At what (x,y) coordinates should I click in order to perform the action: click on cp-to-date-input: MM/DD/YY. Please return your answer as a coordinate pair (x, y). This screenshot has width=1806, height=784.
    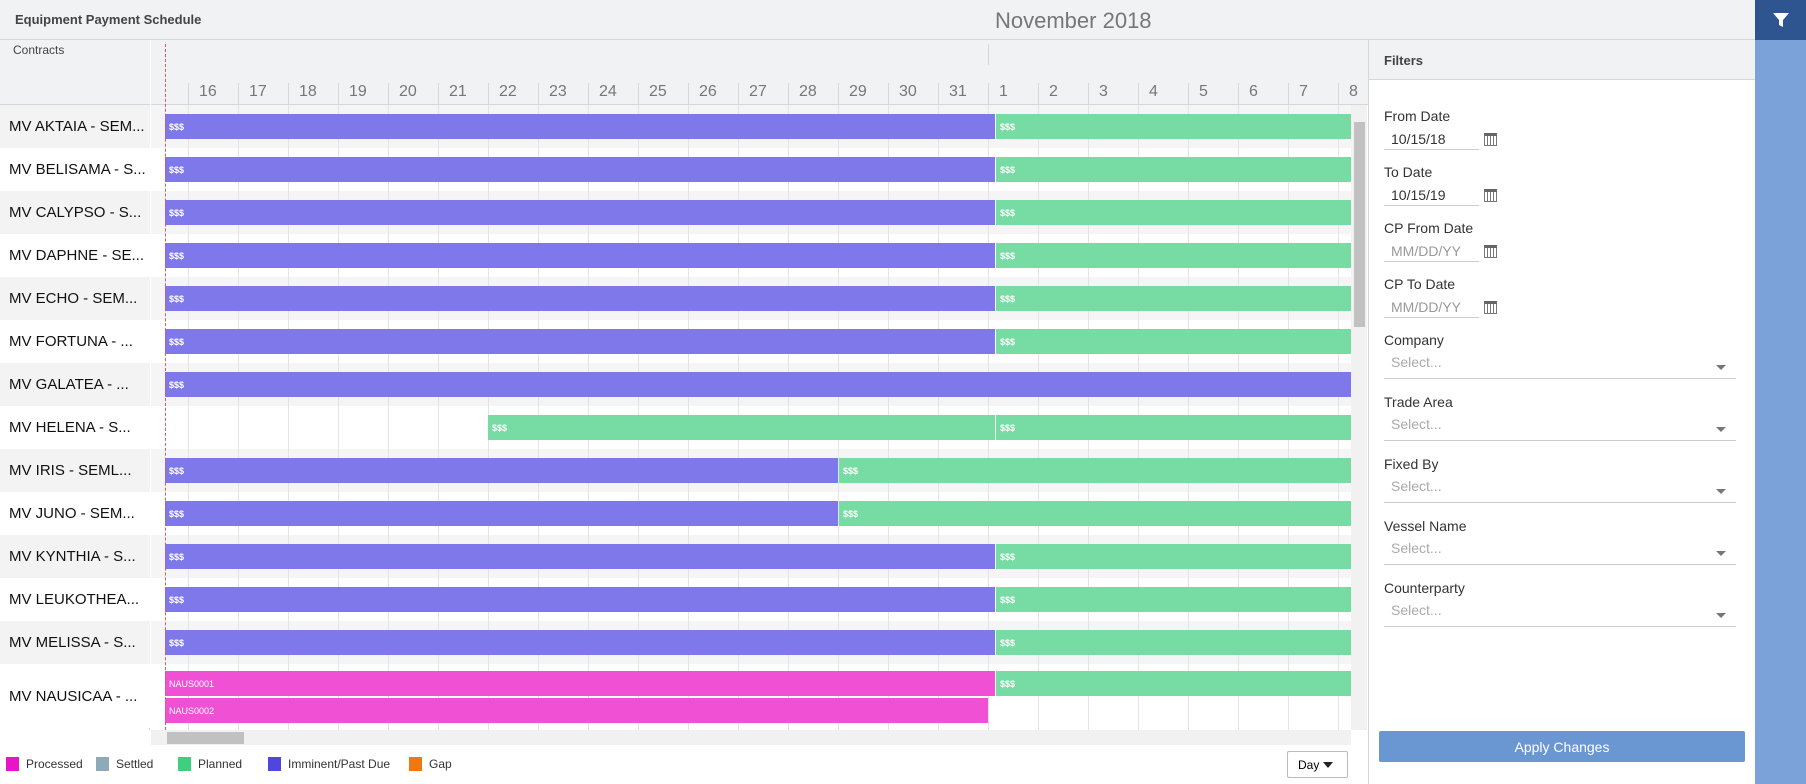
    Looking at the image, I should click on (1431, 307).